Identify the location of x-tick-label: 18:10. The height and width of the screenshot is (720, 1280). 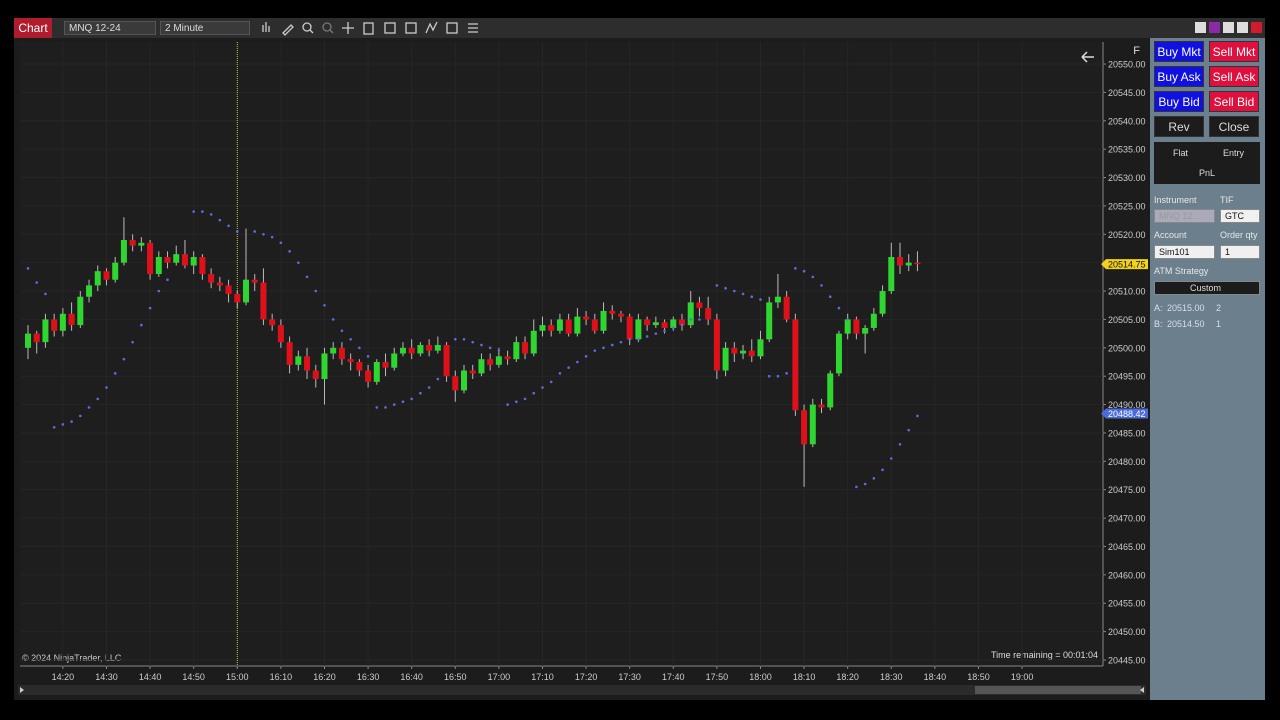
(804, 677).